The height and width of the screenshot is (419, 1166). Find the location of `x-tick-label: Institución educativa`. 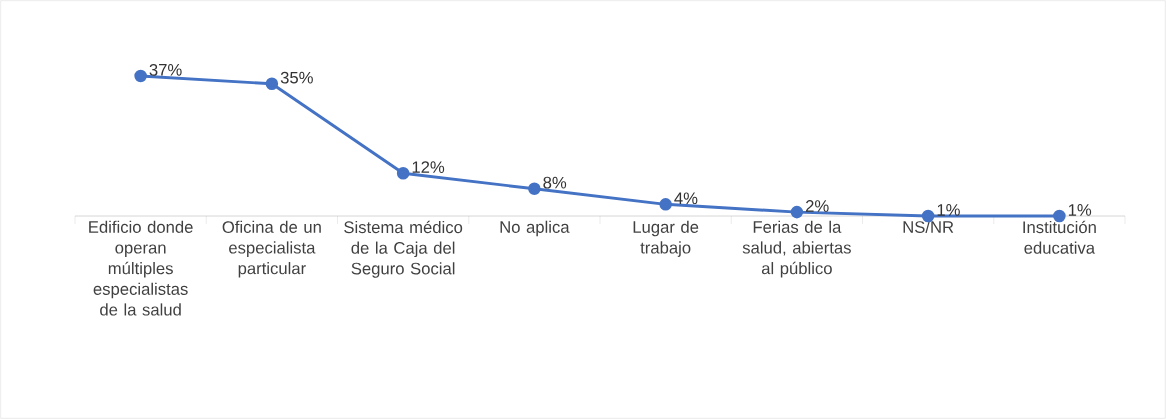

x-tick-label: Institución educativa is located at coordinates (1059, 237).